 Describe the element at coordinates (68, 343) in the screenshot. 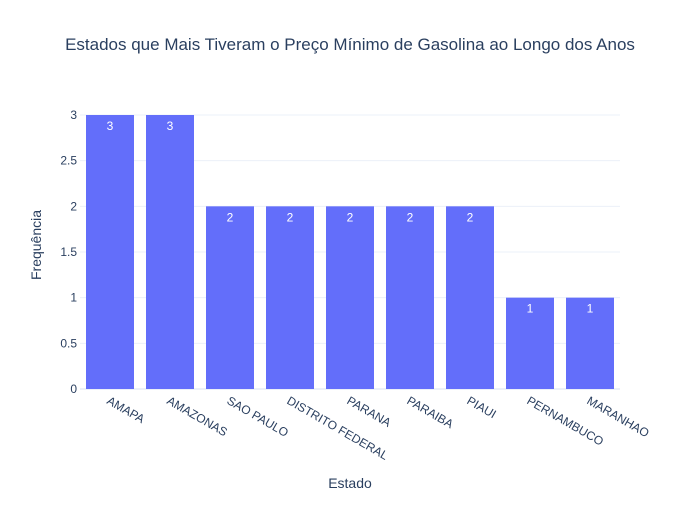

I see `y-tick-label: 0.5` at that location.